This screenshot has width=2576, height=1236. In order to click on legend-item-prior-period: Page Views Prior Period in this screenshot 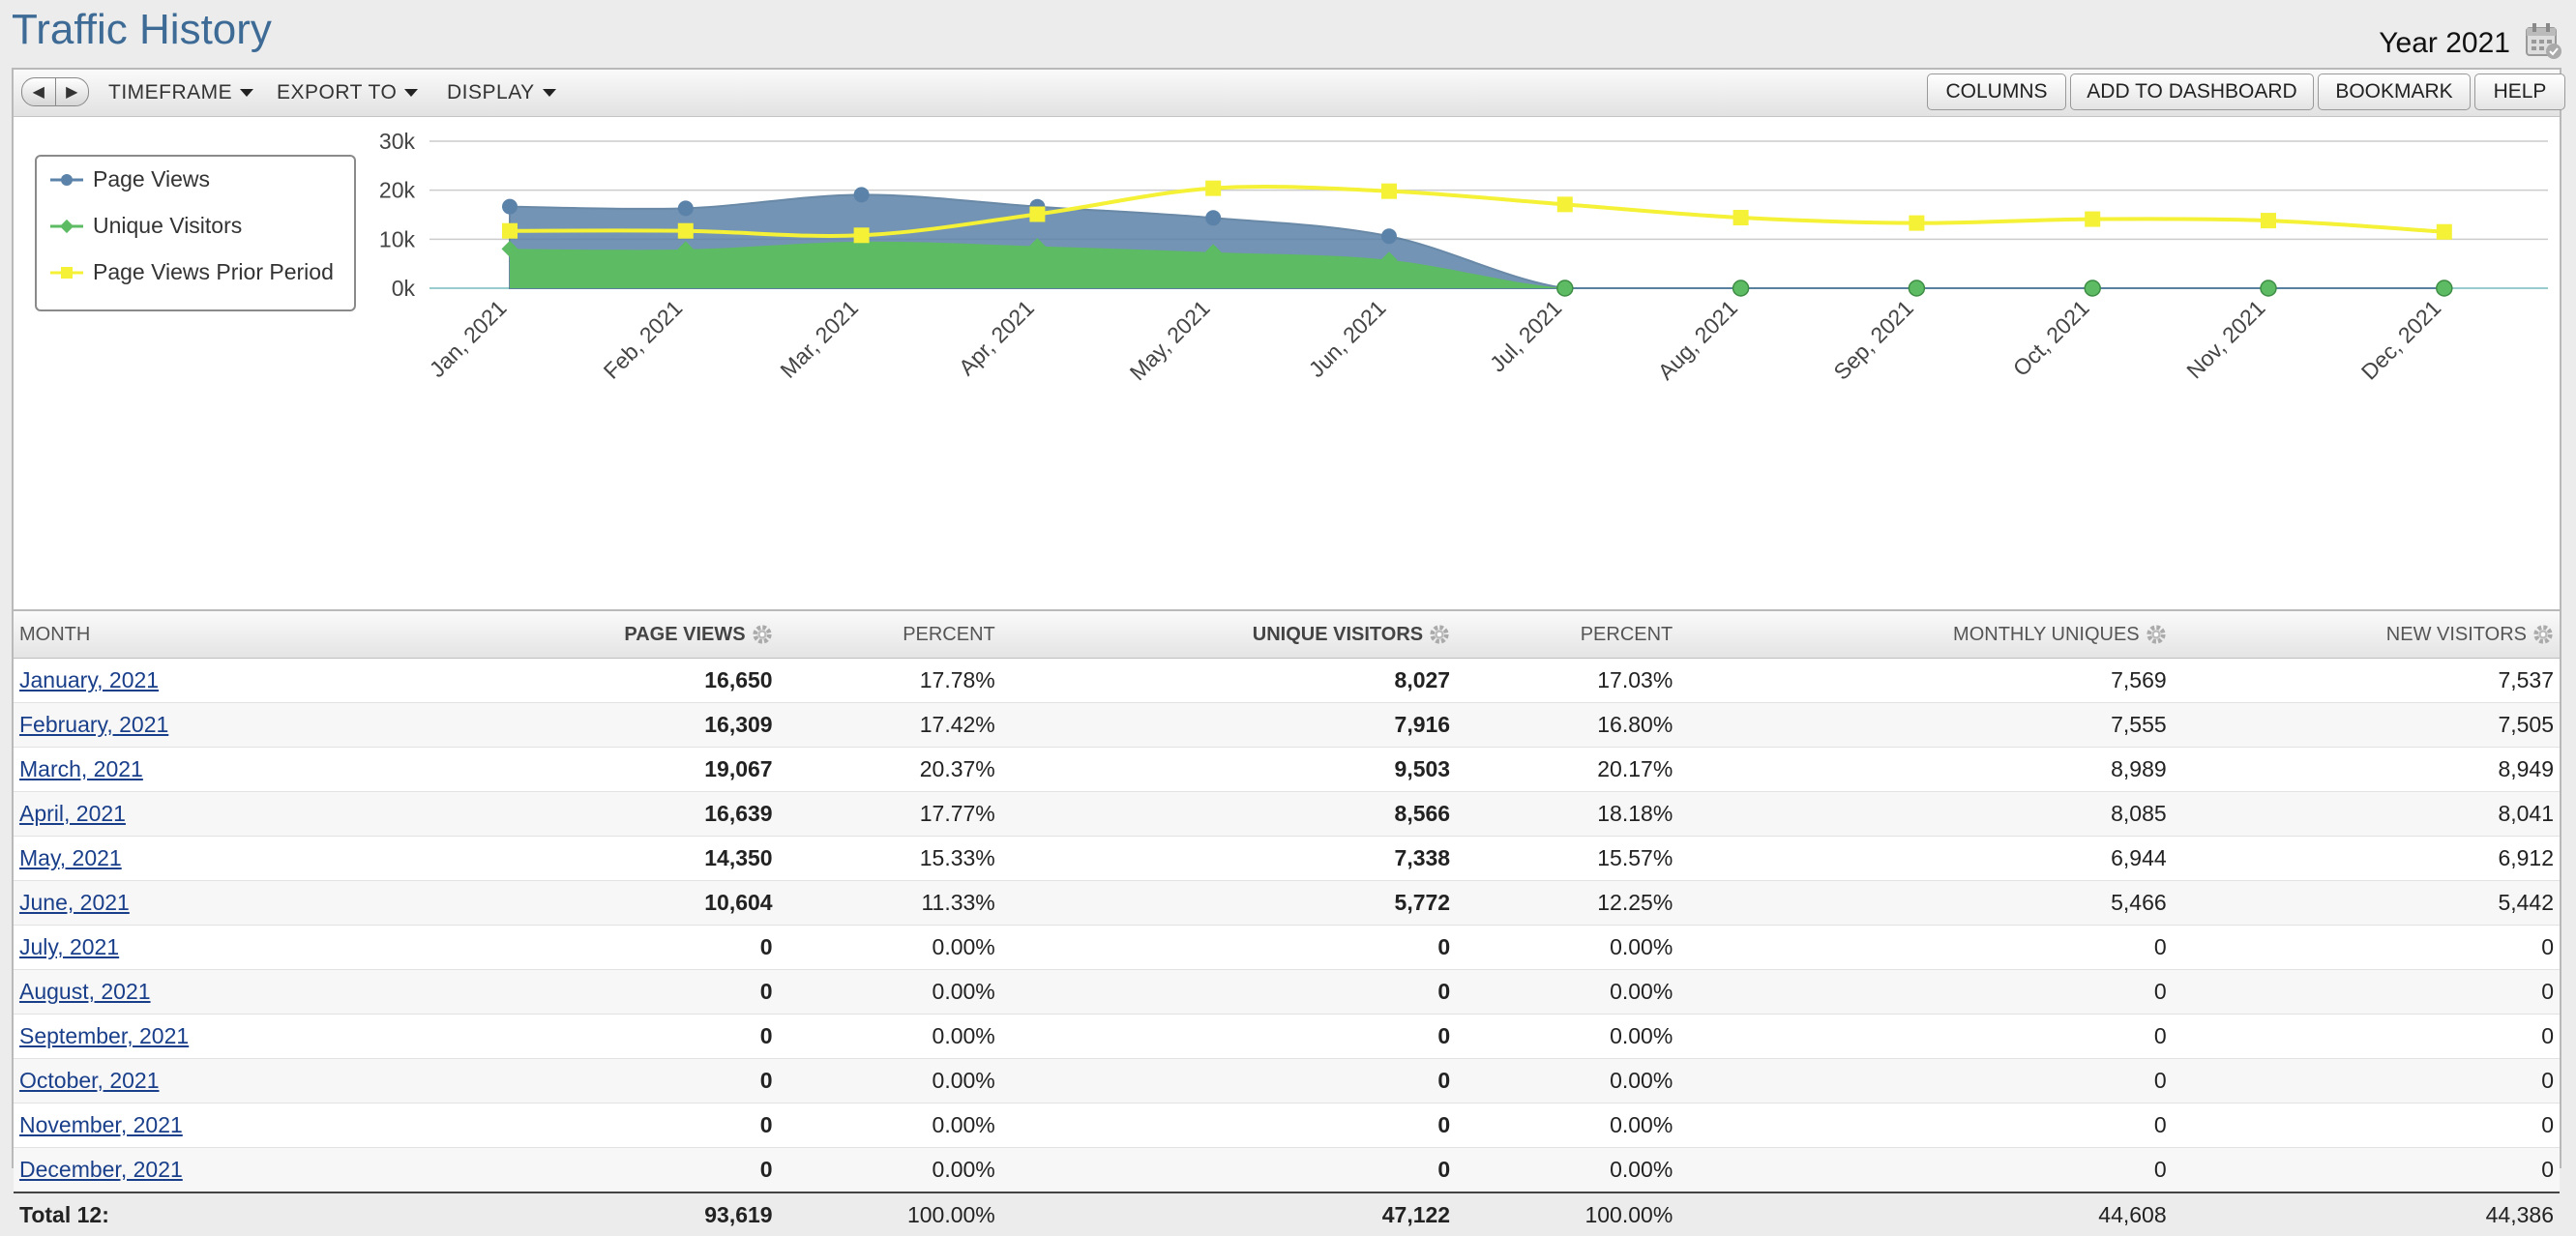, I will do `click(192, 272)`.